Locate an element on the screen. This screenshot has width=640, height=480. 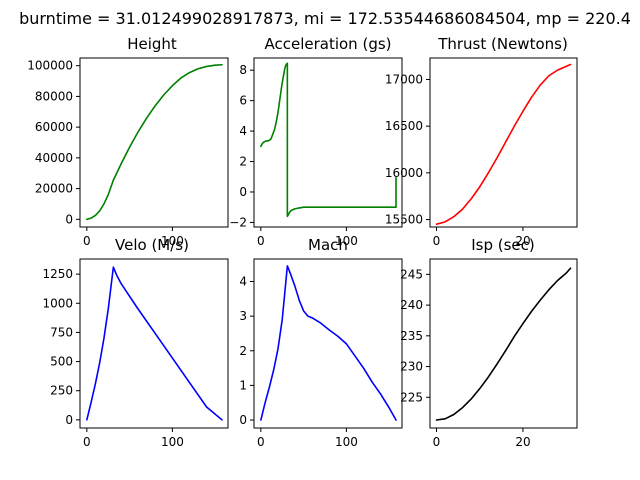
panel-height: 0 100 0 20000 40000 60000 80000 100000 Height is located at coordinates (128, 141).